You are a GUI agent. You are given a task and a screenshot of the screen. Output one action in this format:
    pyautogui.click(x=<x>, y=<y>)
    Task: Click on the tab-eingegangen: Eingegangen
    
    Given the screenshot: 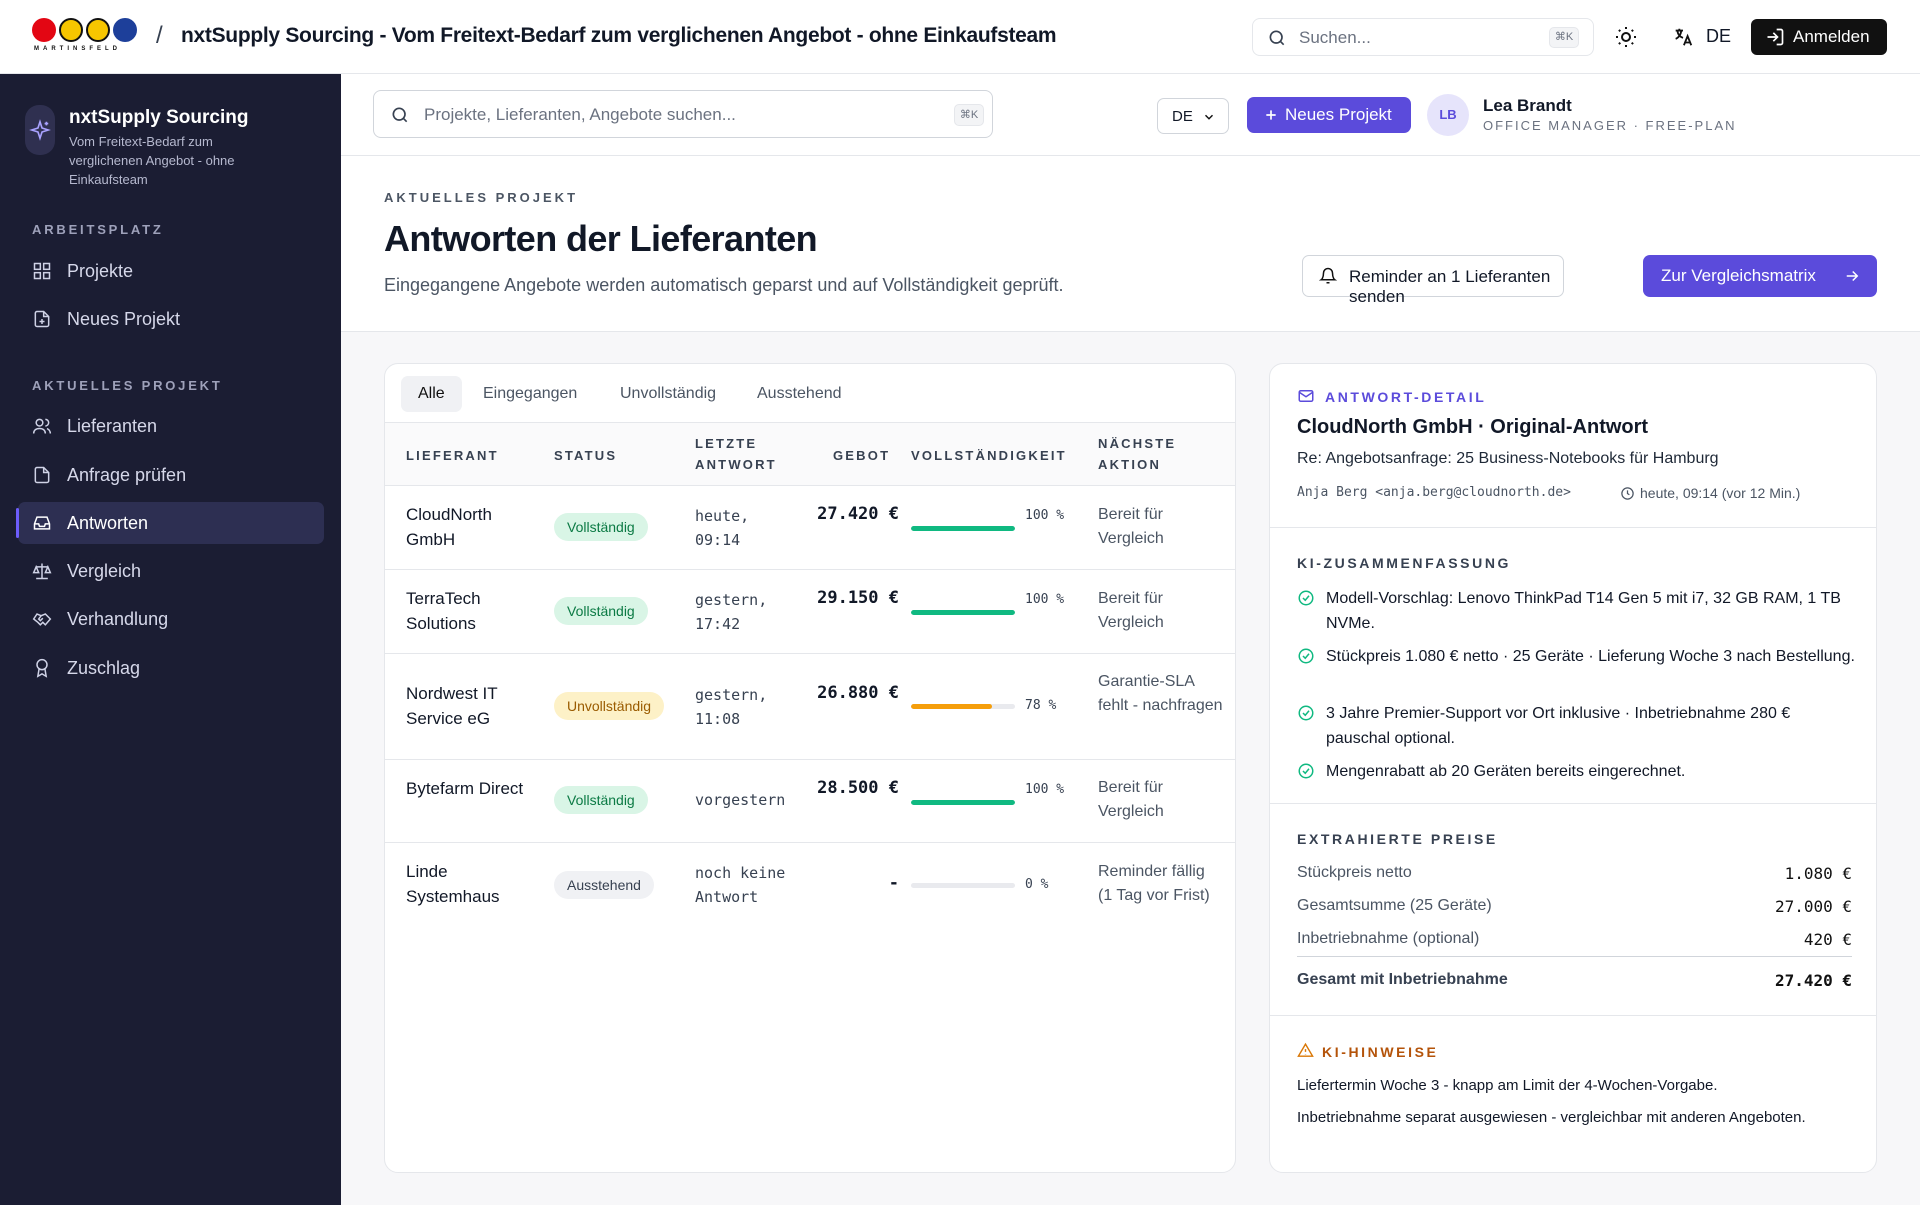 What is the action you would take?
    pyautogui.click(x=530, y=393)
    